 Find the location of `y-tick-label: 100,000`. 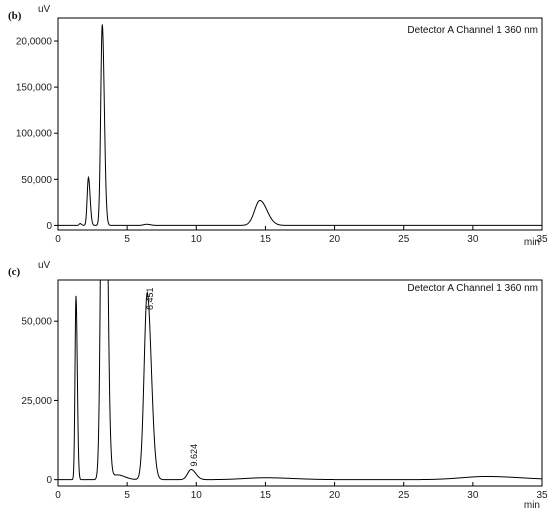

y-tick-label: 100,000 is located at coordinates (34, 134).